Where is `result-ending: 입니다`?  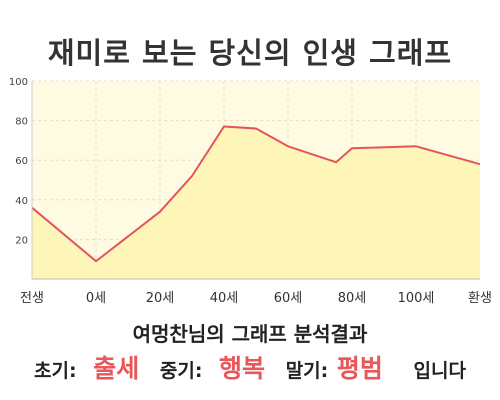
result-ending: 입니다 is located at coordinates (439, 371).